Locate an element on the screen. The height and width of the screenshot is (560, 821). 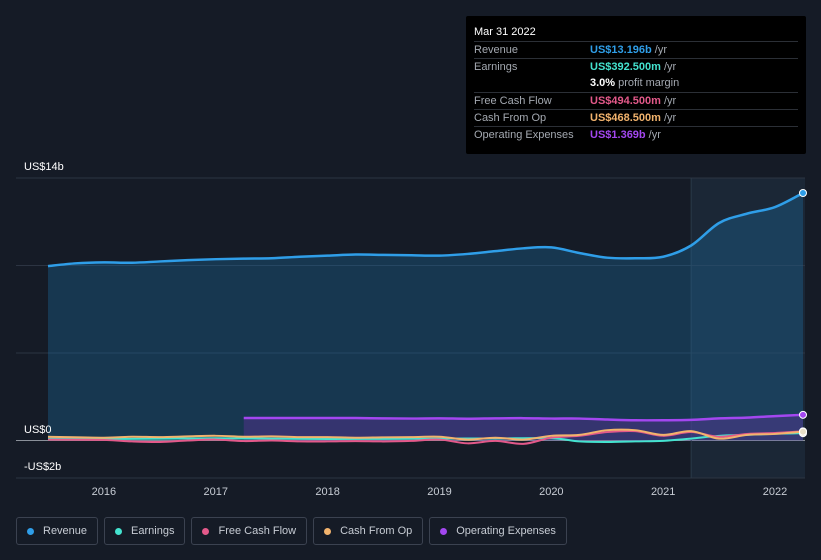
x-tick-label: 2021 is located at coordinates (663, 492).